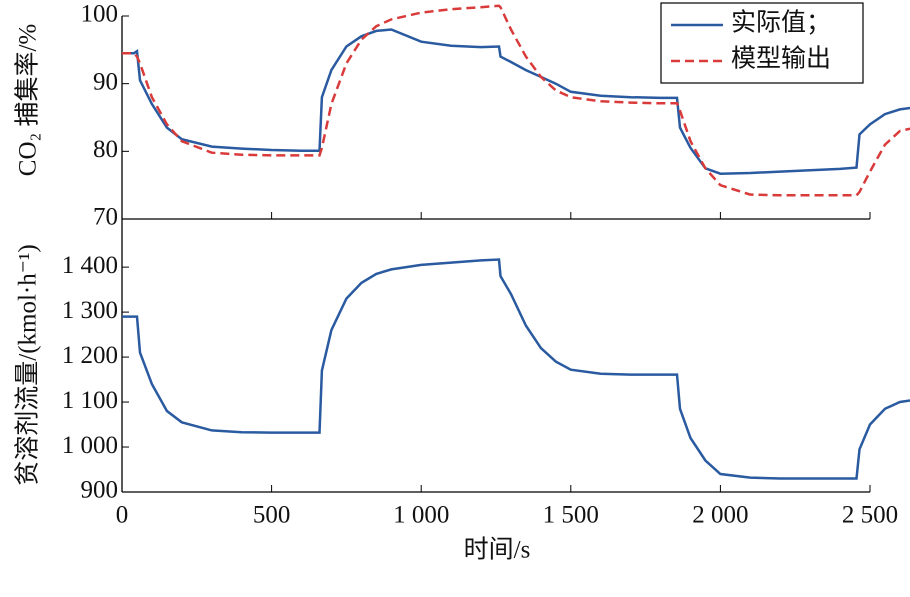 The height and width of the screenshot is (597, 910). Describe the element at coordinates (105, 217) in the screenshot. I see `y-tick-label: 70` at that location.